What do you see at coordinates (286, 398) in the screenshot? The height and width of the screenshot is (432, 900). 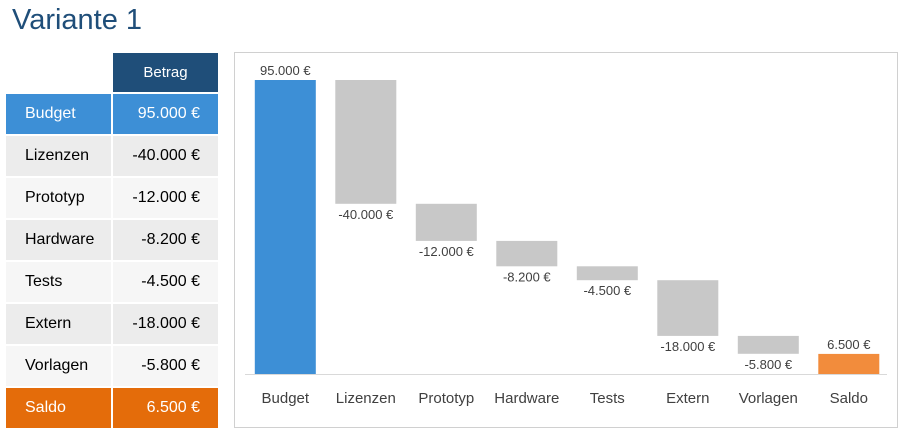 I see `x-tick-label-budget: Budget` at bounding box center [286, 398].